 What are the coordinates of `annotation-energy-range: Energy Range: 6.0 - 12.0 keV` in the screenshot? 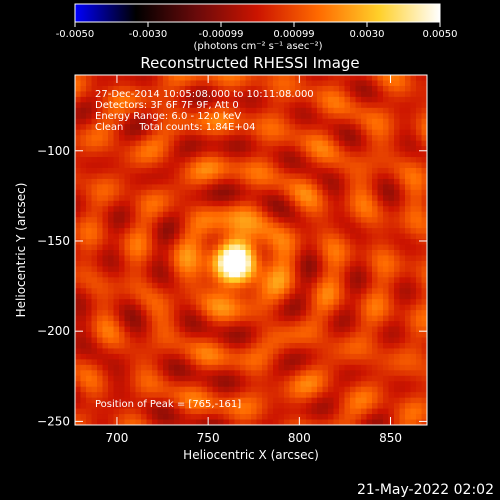 It's located at (168, 116).